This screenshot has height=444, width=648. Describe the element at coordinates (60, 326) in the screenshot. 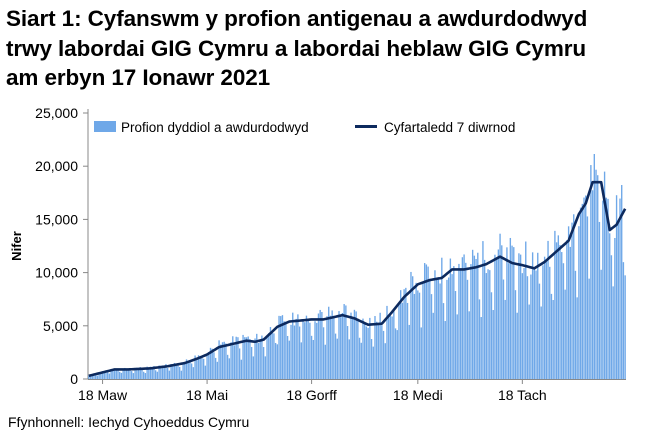

I see `y-tick-label: 5,000` at that location.